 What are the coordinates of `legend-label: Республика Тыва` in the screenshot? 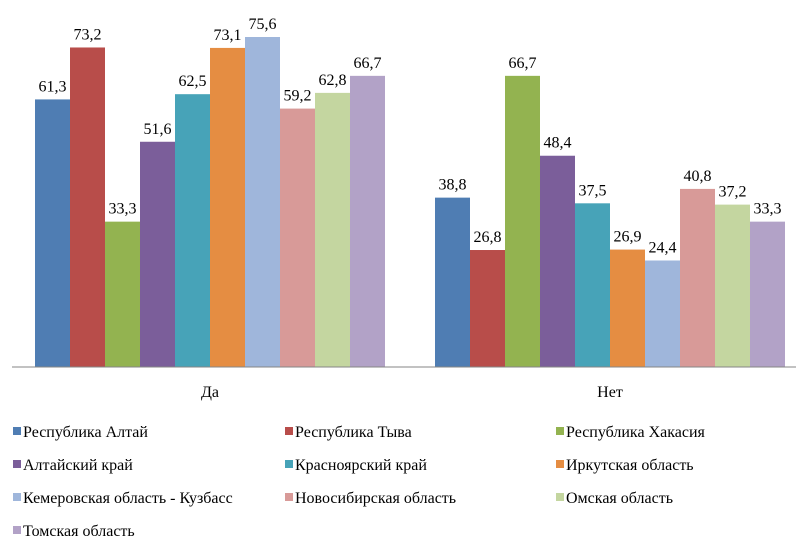 It's located at (353, 432).